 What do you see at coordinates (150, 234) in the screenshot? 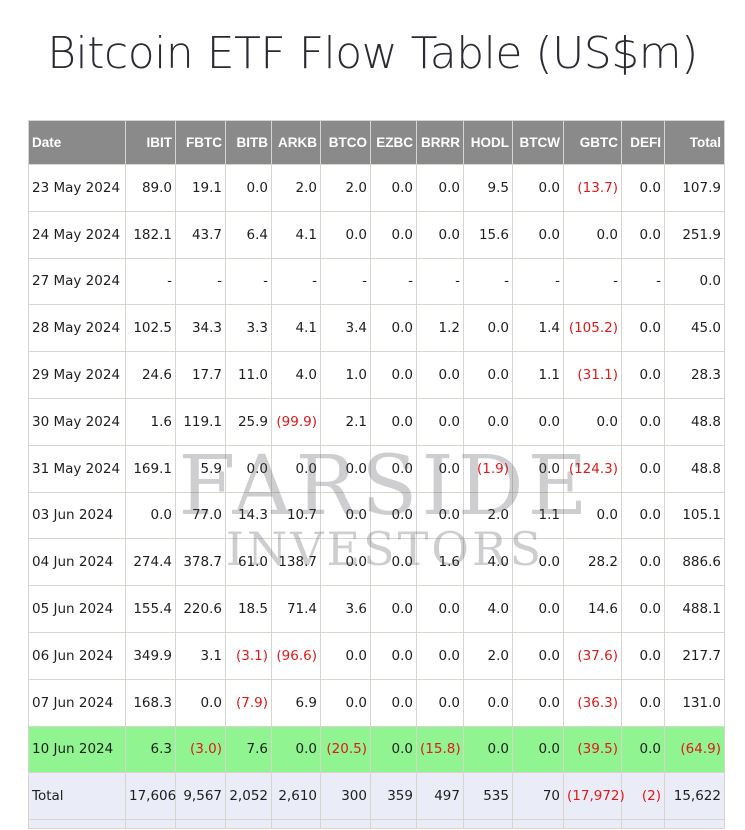
I see `flow-cell-ibit: 182.1` at bounding box center [150, 234].